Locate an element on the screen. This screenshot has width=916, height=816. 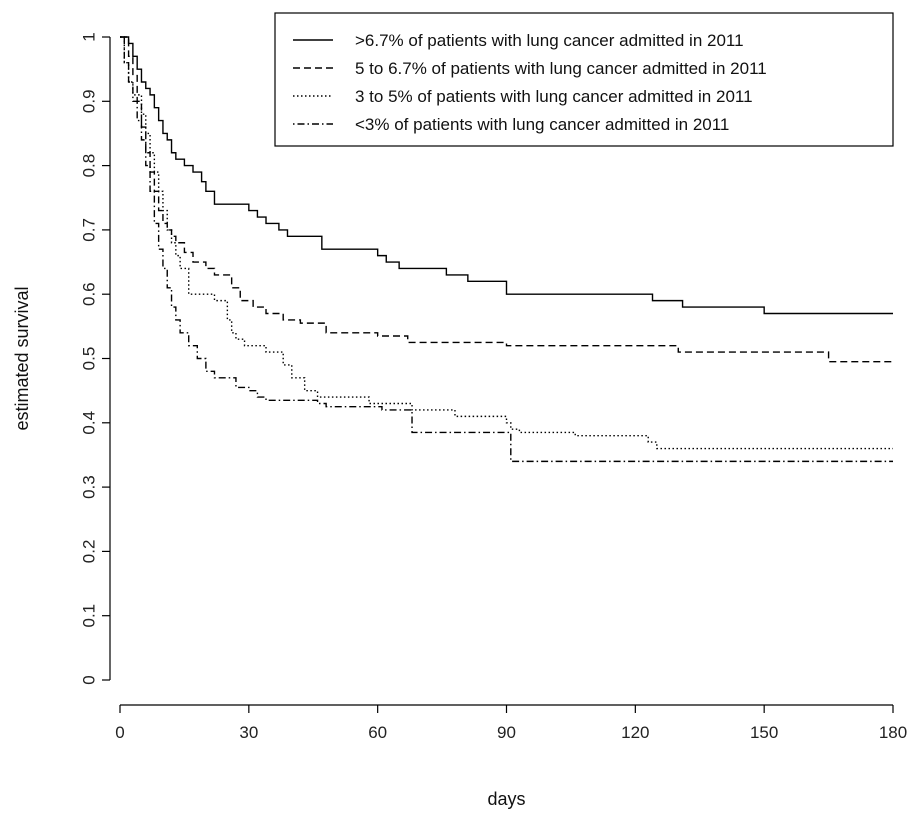
y-tick-label: 0 is located at coordinates (88, 679).